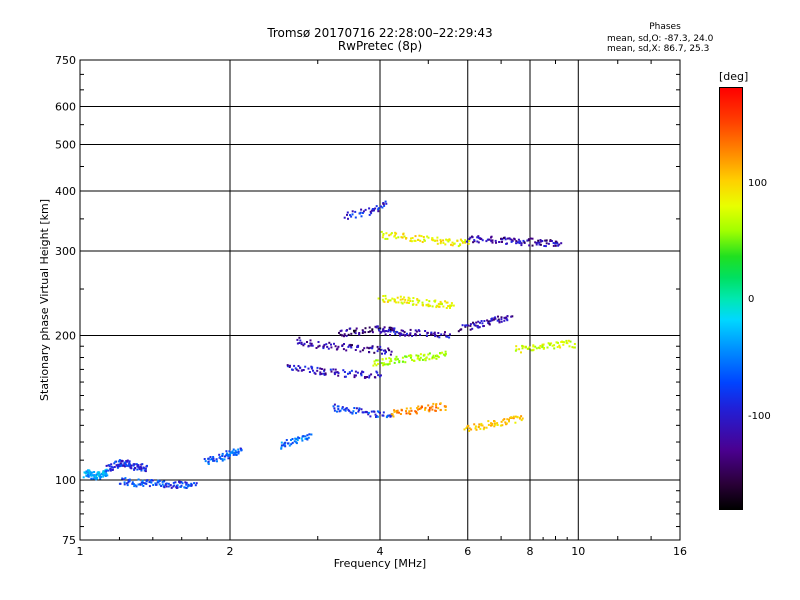 The image size is (800, 600). Describe the element at coordinates (65, 107) in the screenshot. I see `y-tick-label: 600` at that location.